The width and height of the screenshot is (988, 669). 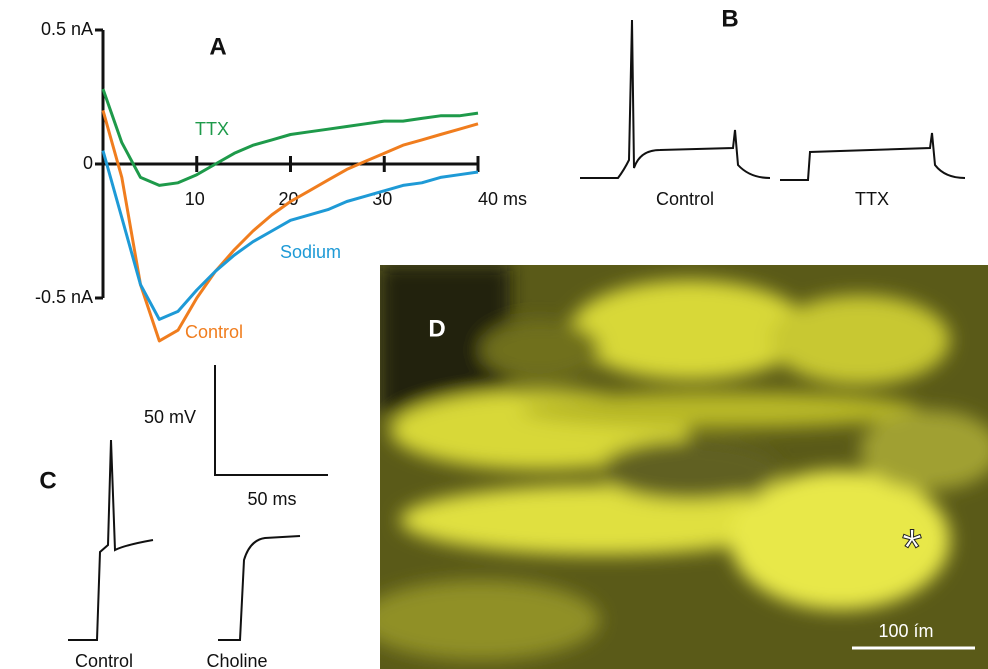 What do you see at coordinates (64, 297) in the screenshot?
I see `y-tick-label: -0.5 nA` at bounding box center [64, 297].